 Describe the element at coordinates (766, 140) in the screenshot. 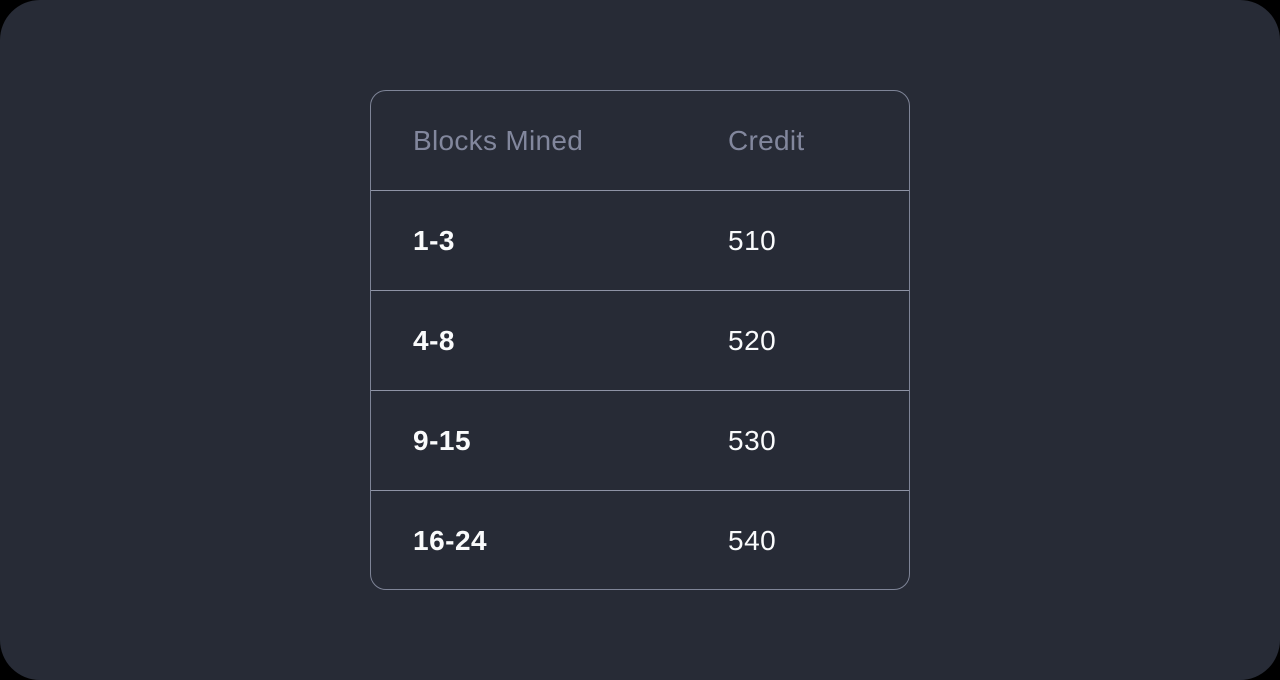

I see `column-header-credit: Credit` at that location.